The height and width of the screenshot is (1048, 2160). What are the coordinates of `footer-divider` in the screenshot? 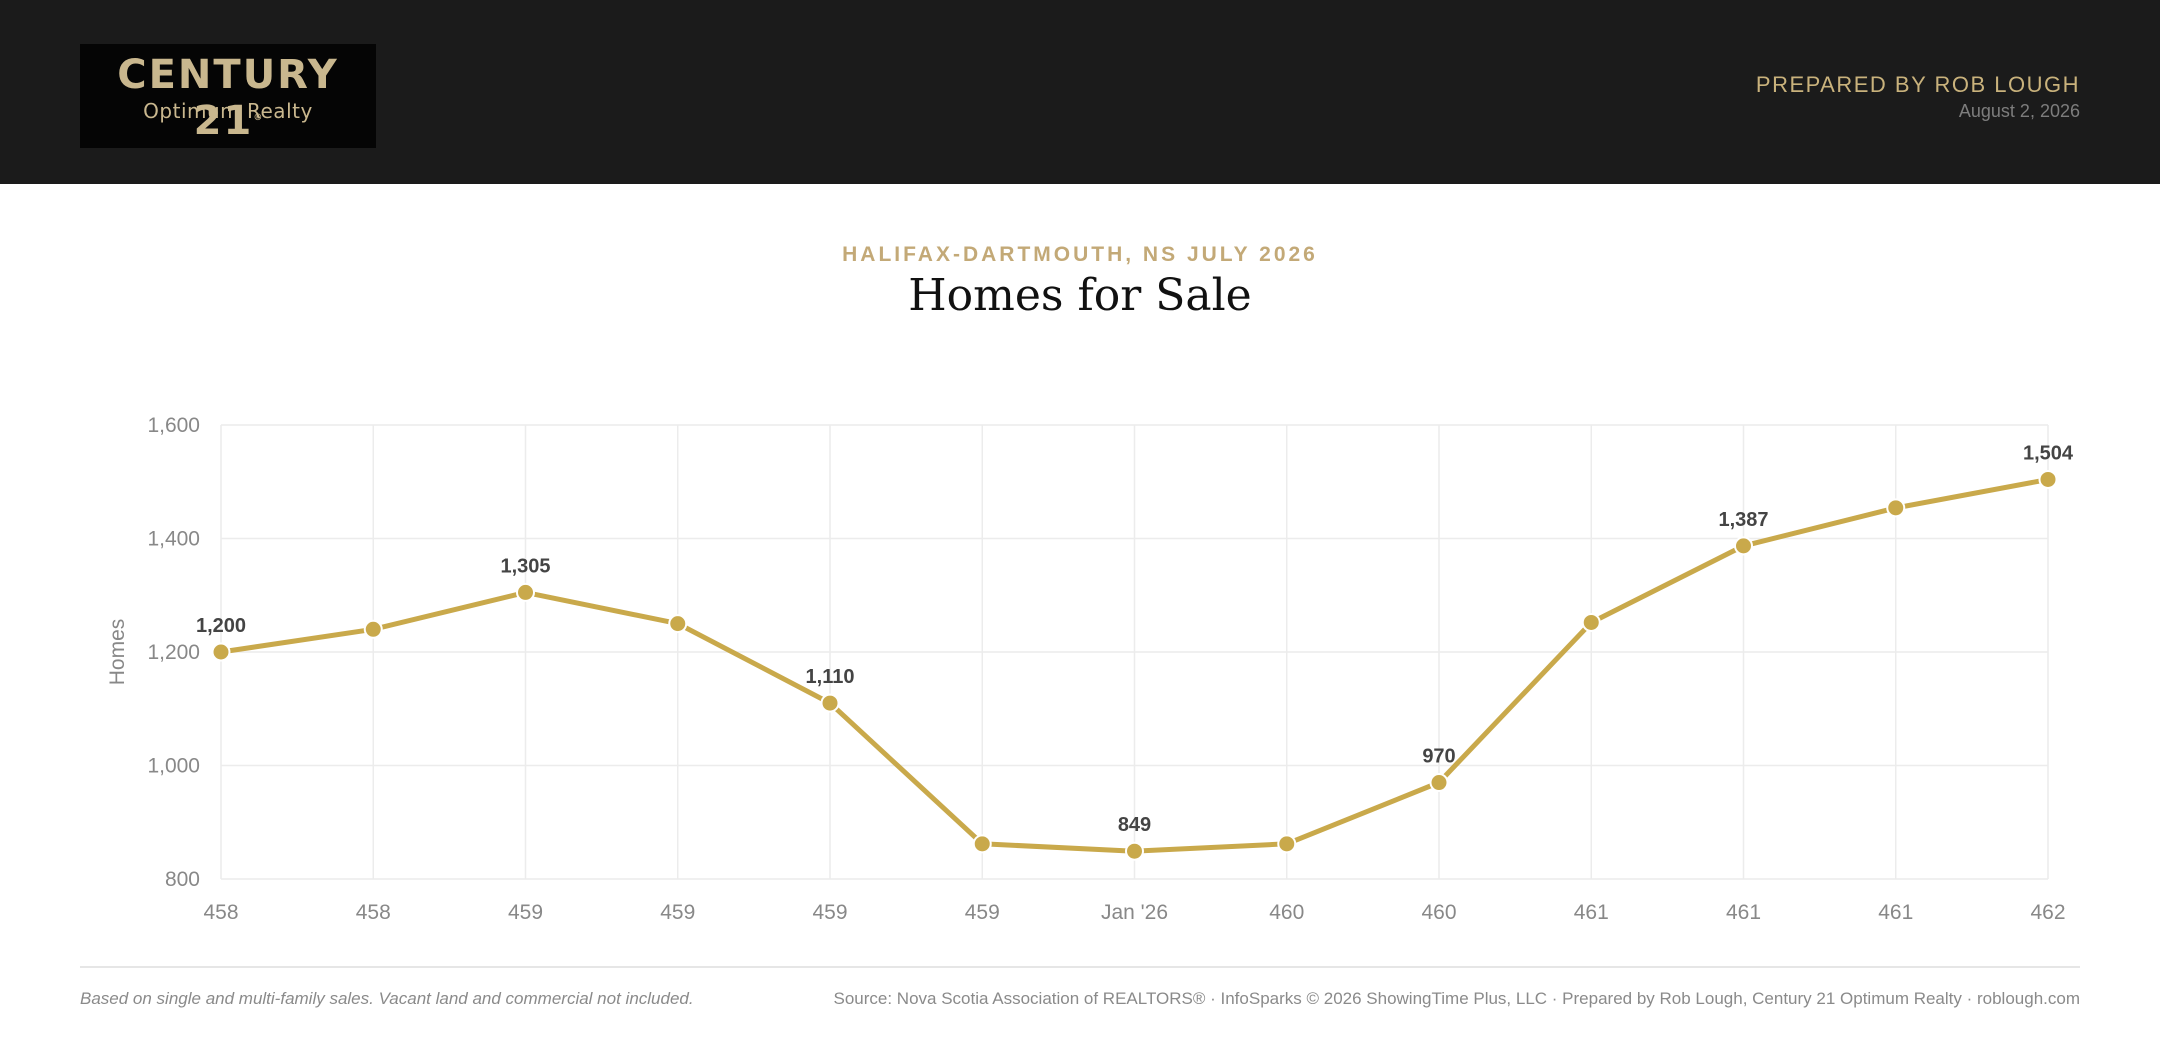 It's located at (1080, 967).